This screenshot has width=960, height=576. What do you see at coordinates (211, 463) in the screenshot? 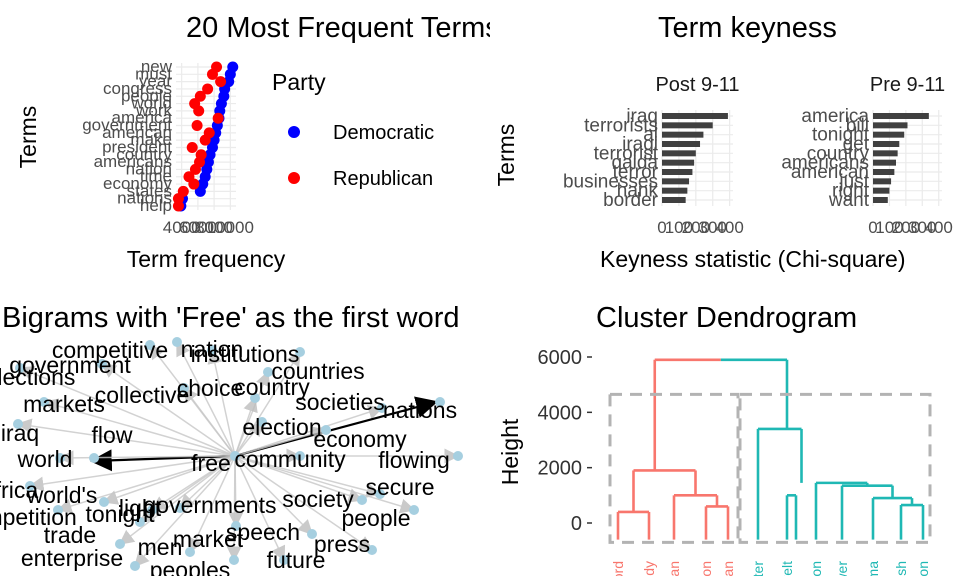
I see `bigram-center-label: free` at bounding box center [211, 463].